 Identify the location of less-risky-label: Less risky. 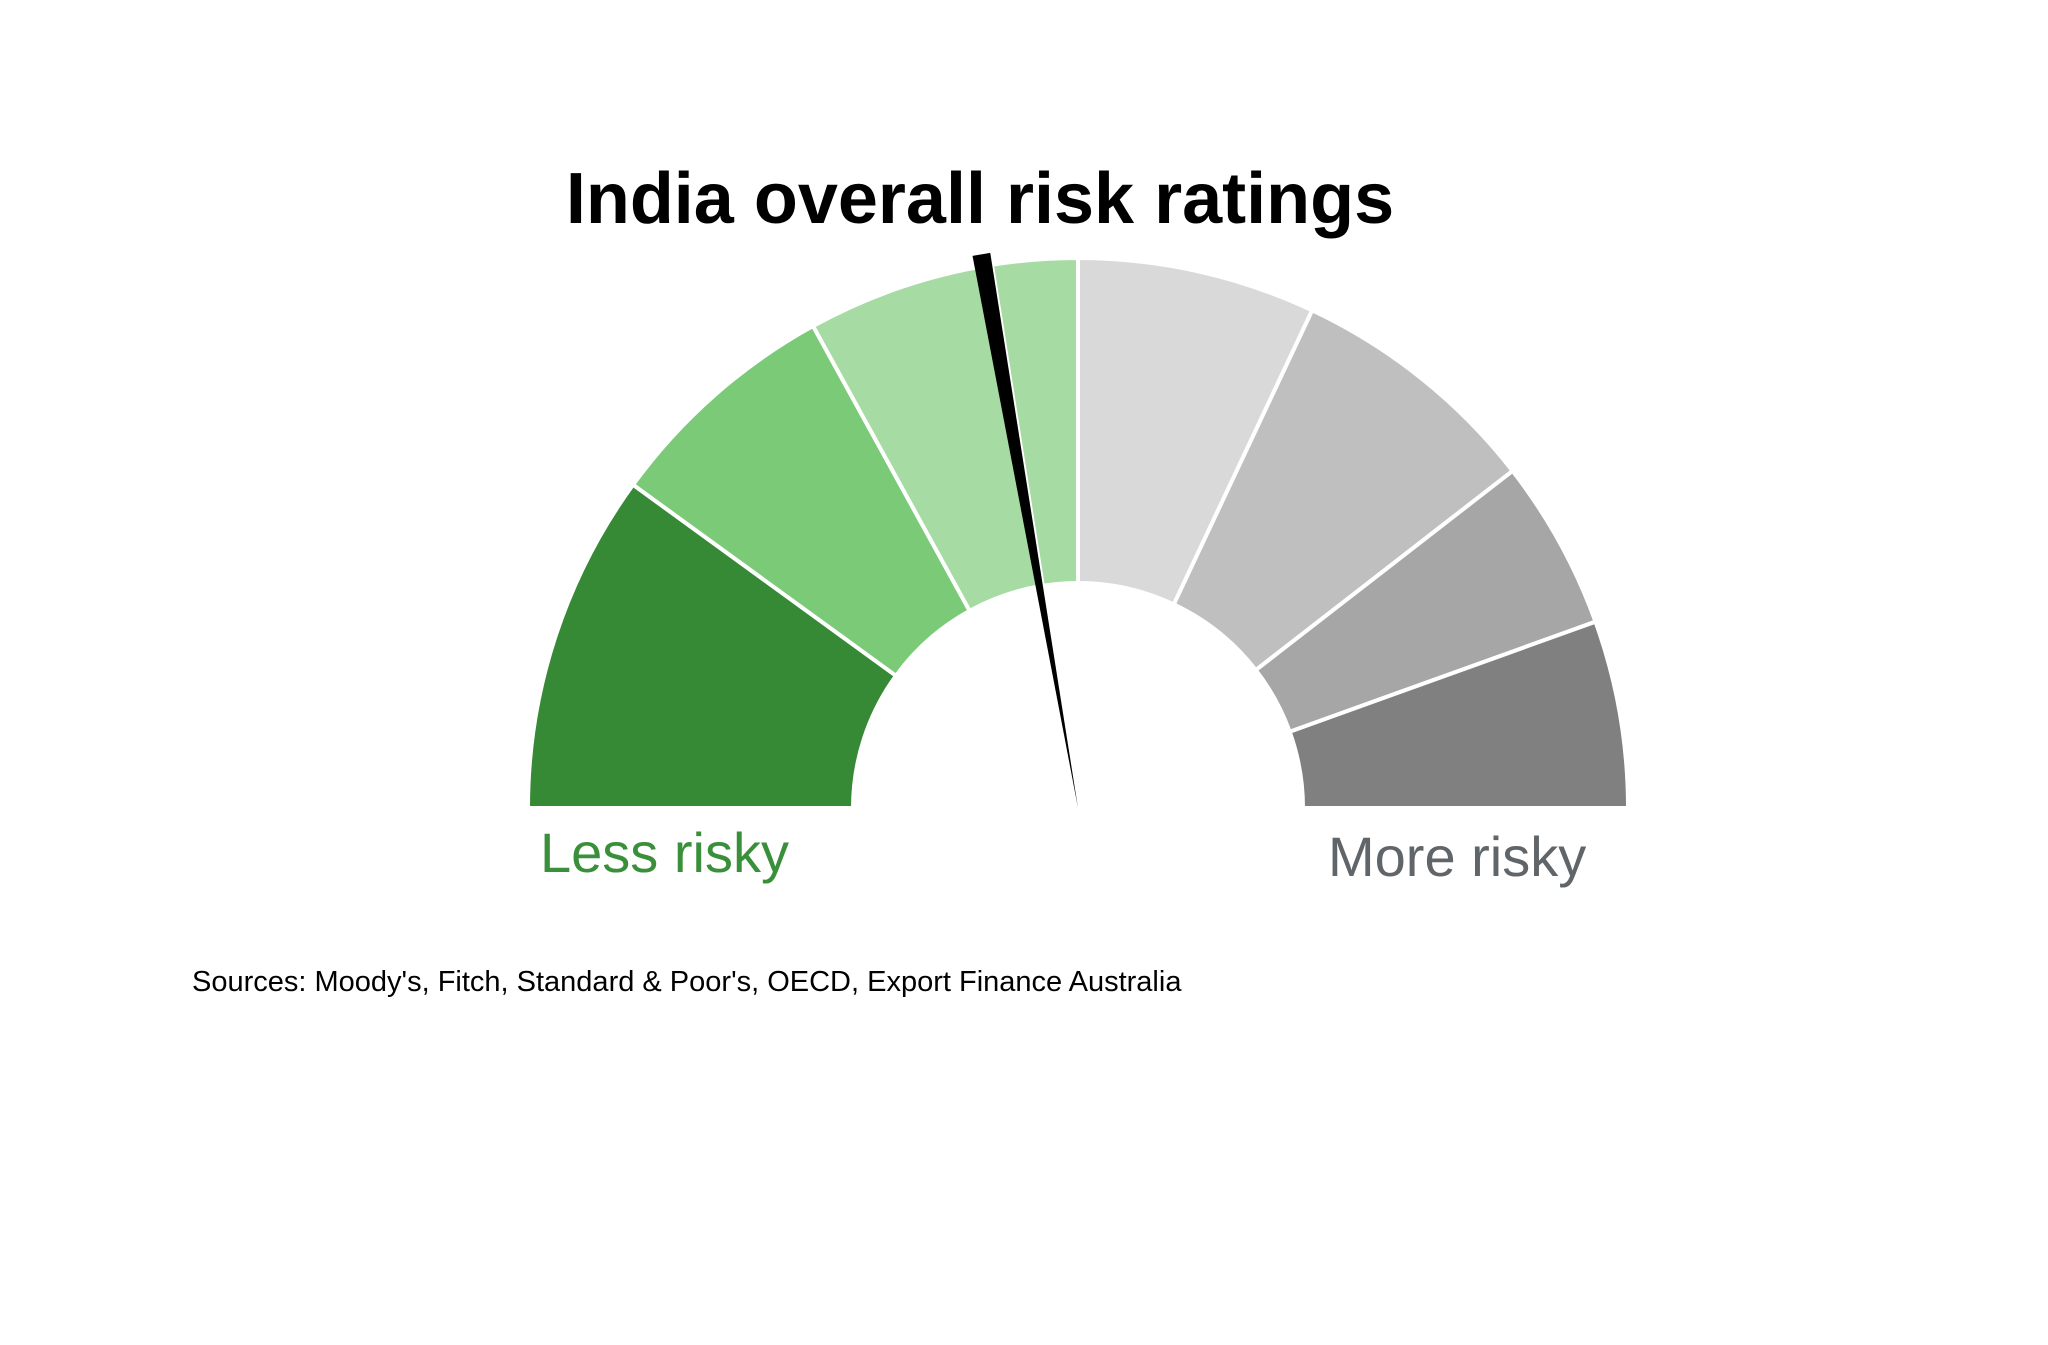
(664, 852).